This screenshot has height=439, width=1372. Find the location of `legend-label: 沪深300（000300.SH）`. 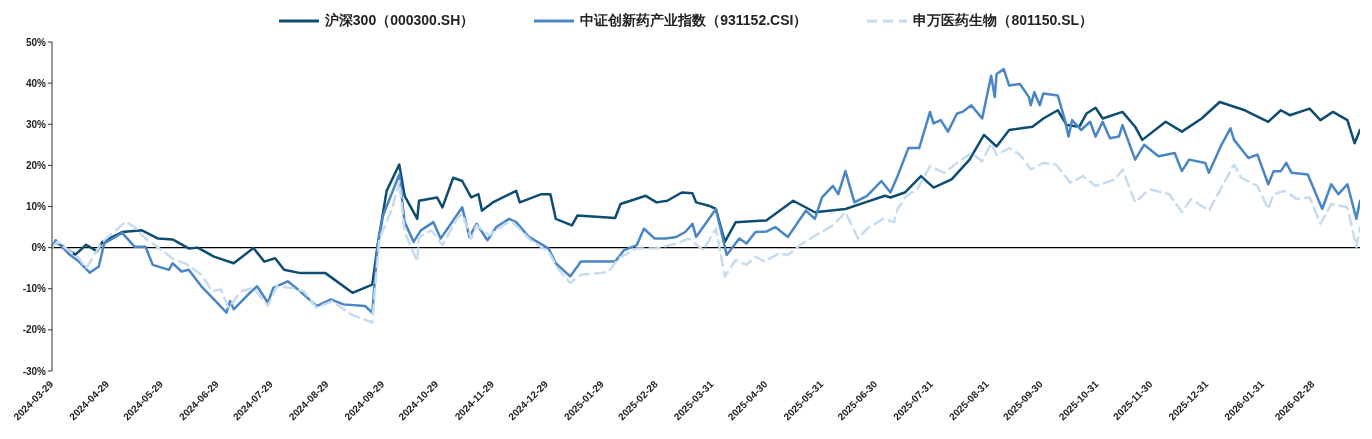

legend-label: 沪深300（000300.SH） is located at coordinates (399, 21).